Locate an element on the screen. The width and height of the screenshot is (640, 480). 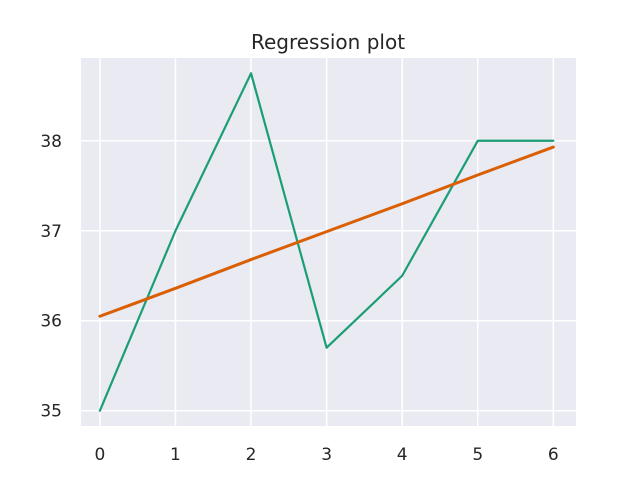
chart-title: Regression plot is located at coordinates (328, 42).